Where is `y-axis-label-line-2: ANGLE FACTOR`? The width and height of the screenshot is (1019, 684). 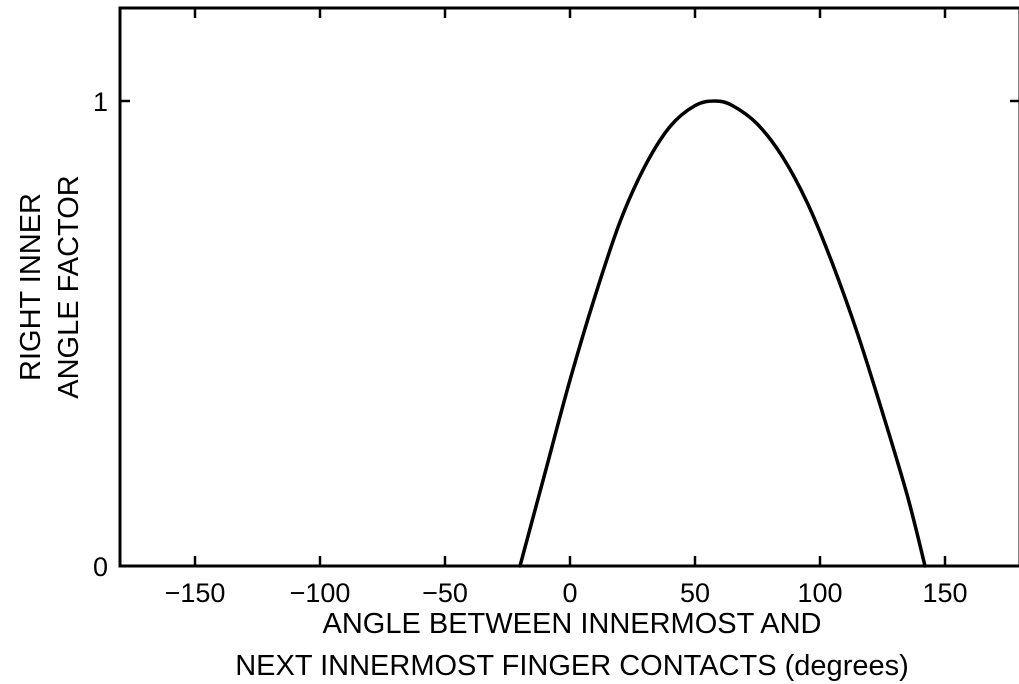
y-axis-label-line-2: ANGLE FACTOR is located at coordinates (69, 286).